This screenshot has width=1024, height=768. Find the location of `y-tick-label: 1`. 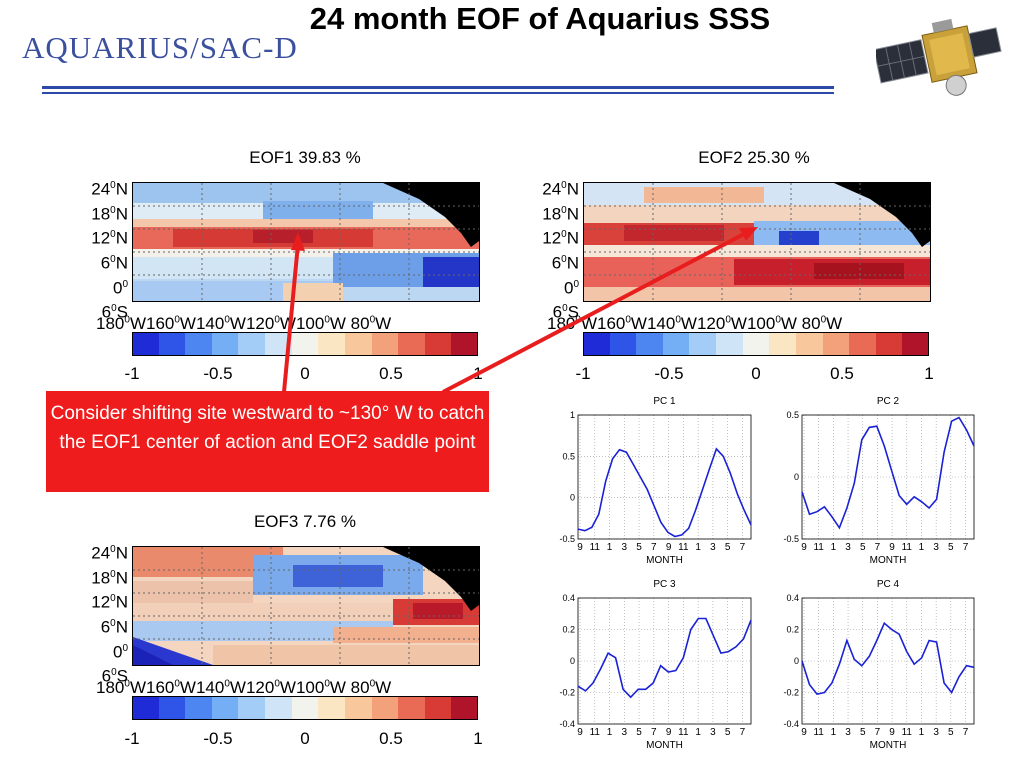

y-tick-label: 1 is located at coordinates (572, 415).